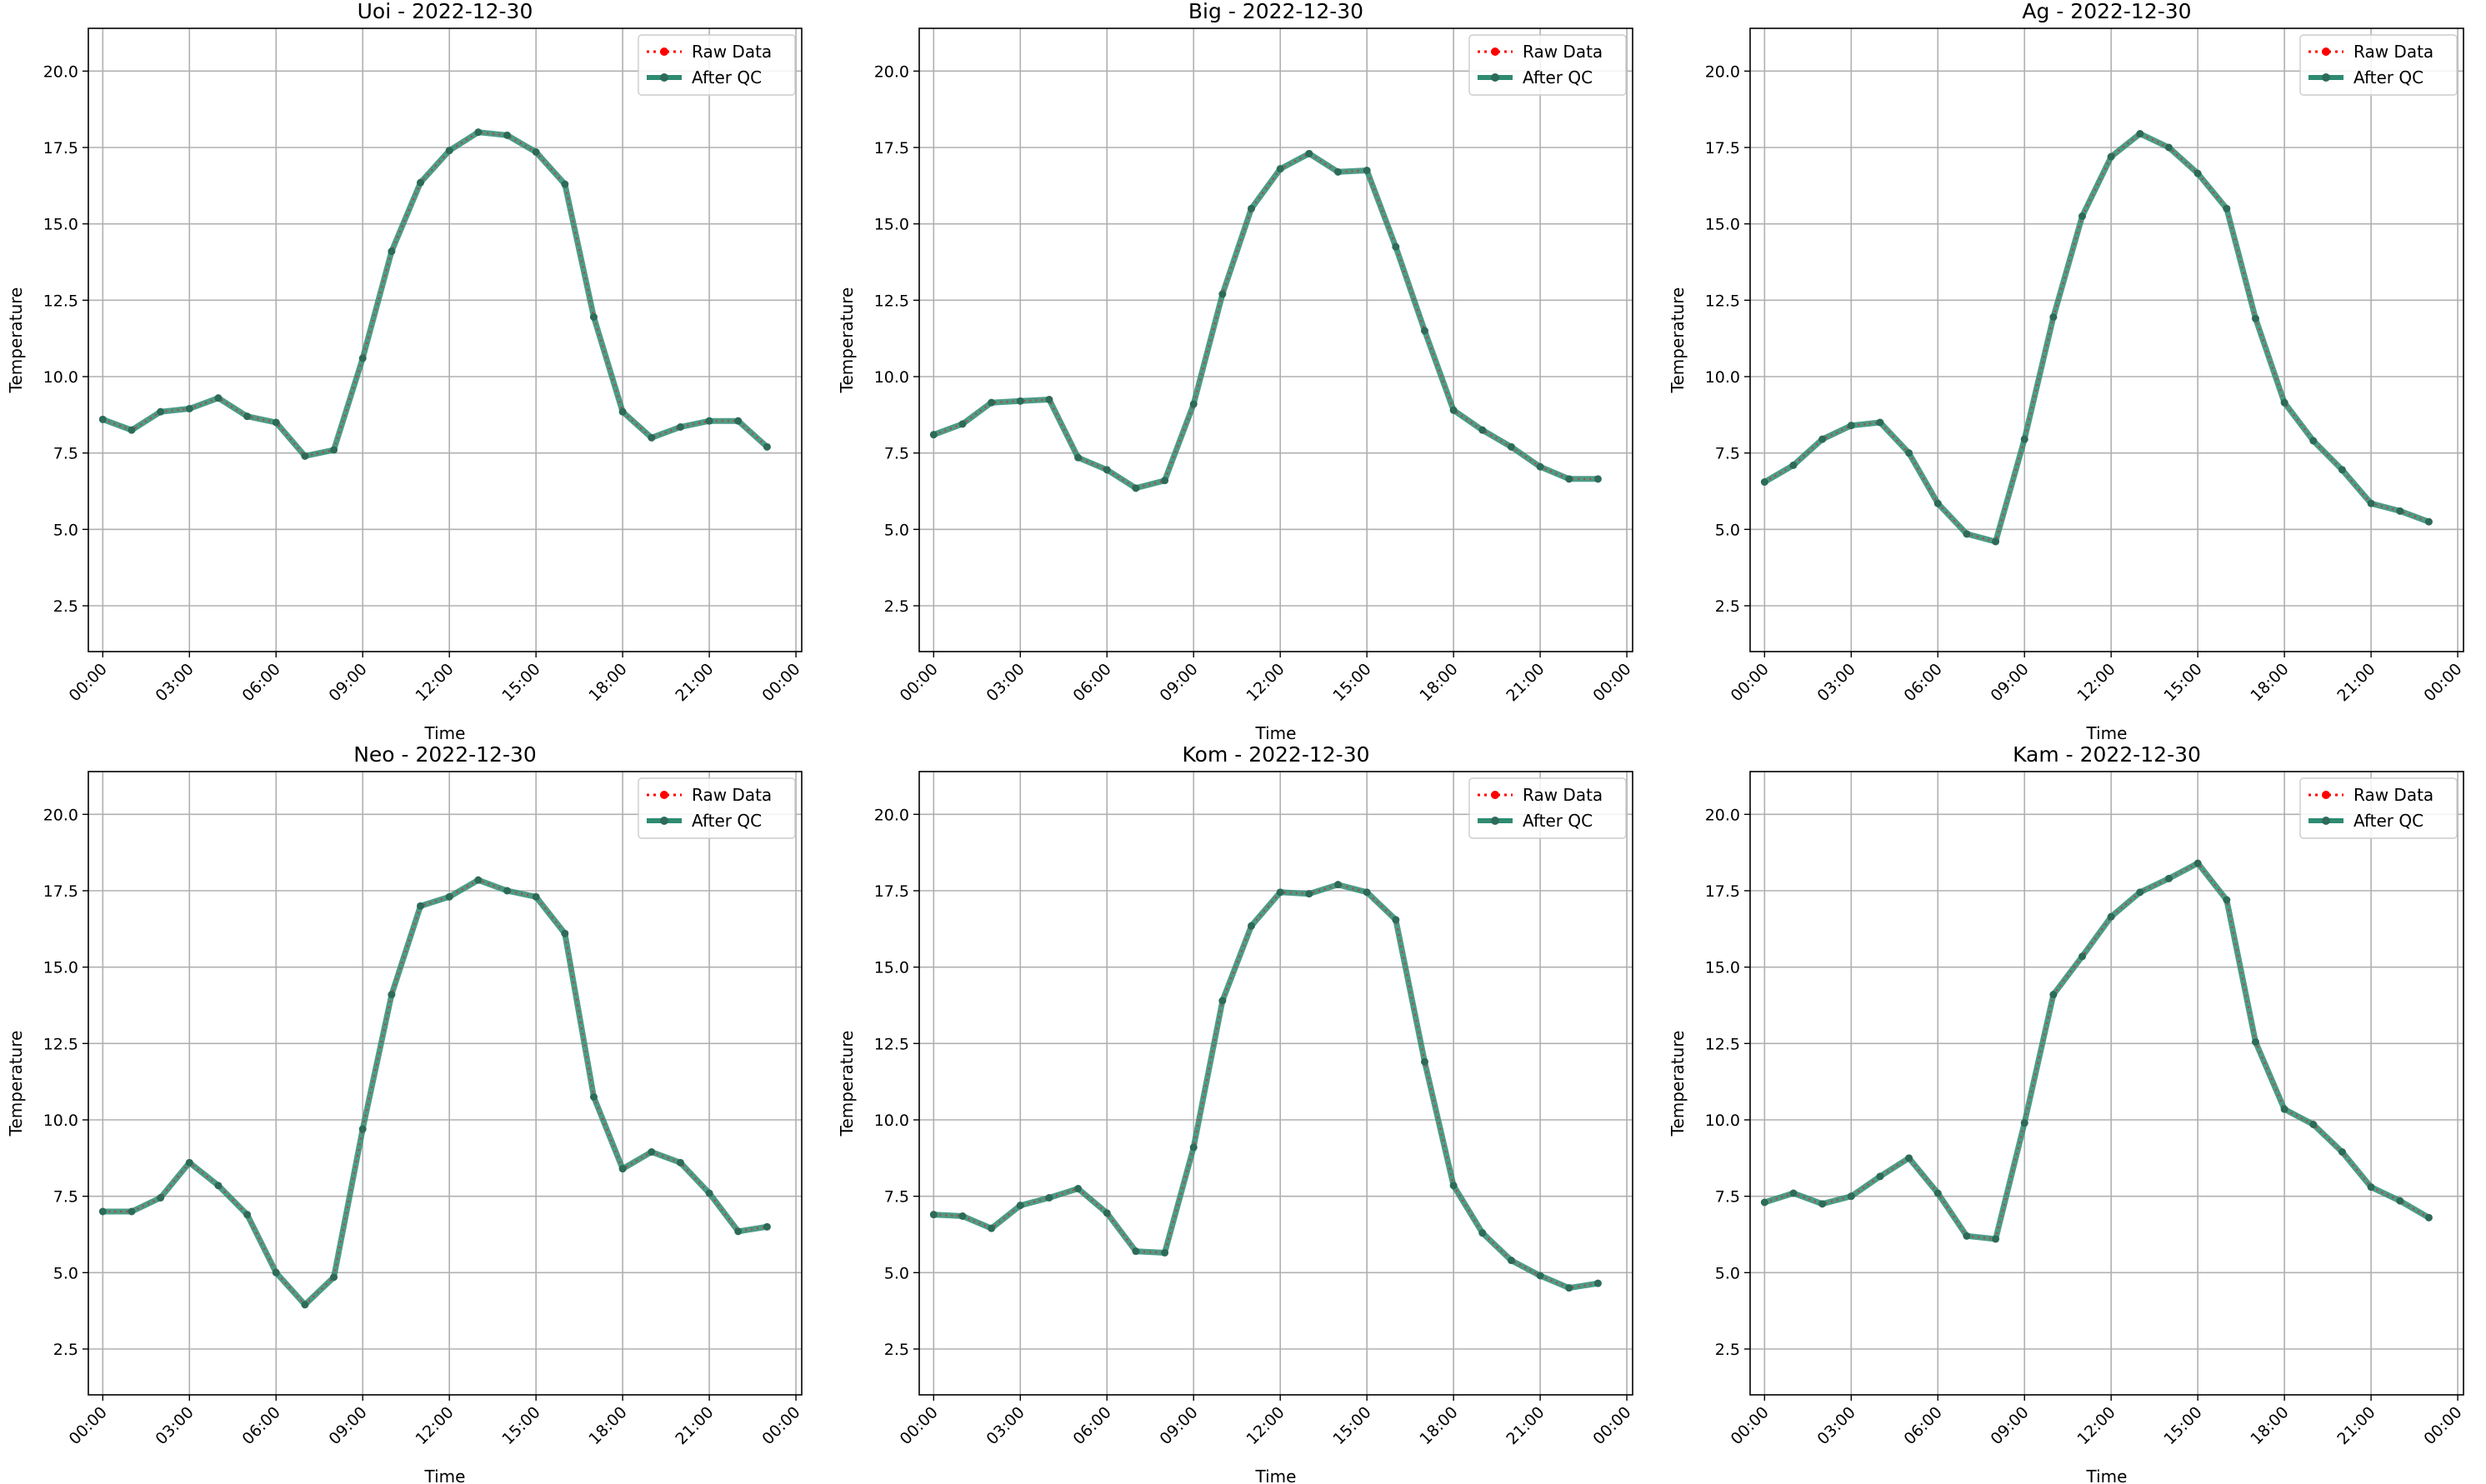 This screenshot has height=1484, width=2486. I want to click on y-tick-label: 10.0, so click(60, 377).